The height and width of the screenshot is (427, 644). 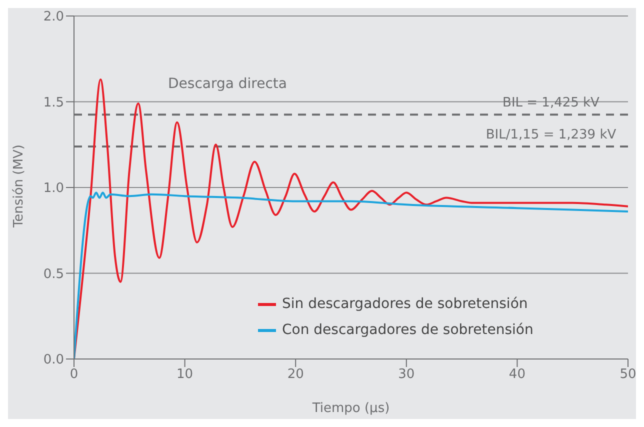 What do you see at coordinates (408, 330) in the screenshot?
I see `legend-label: Con descargadores de sobretensión` at bounding box center [408, 330].